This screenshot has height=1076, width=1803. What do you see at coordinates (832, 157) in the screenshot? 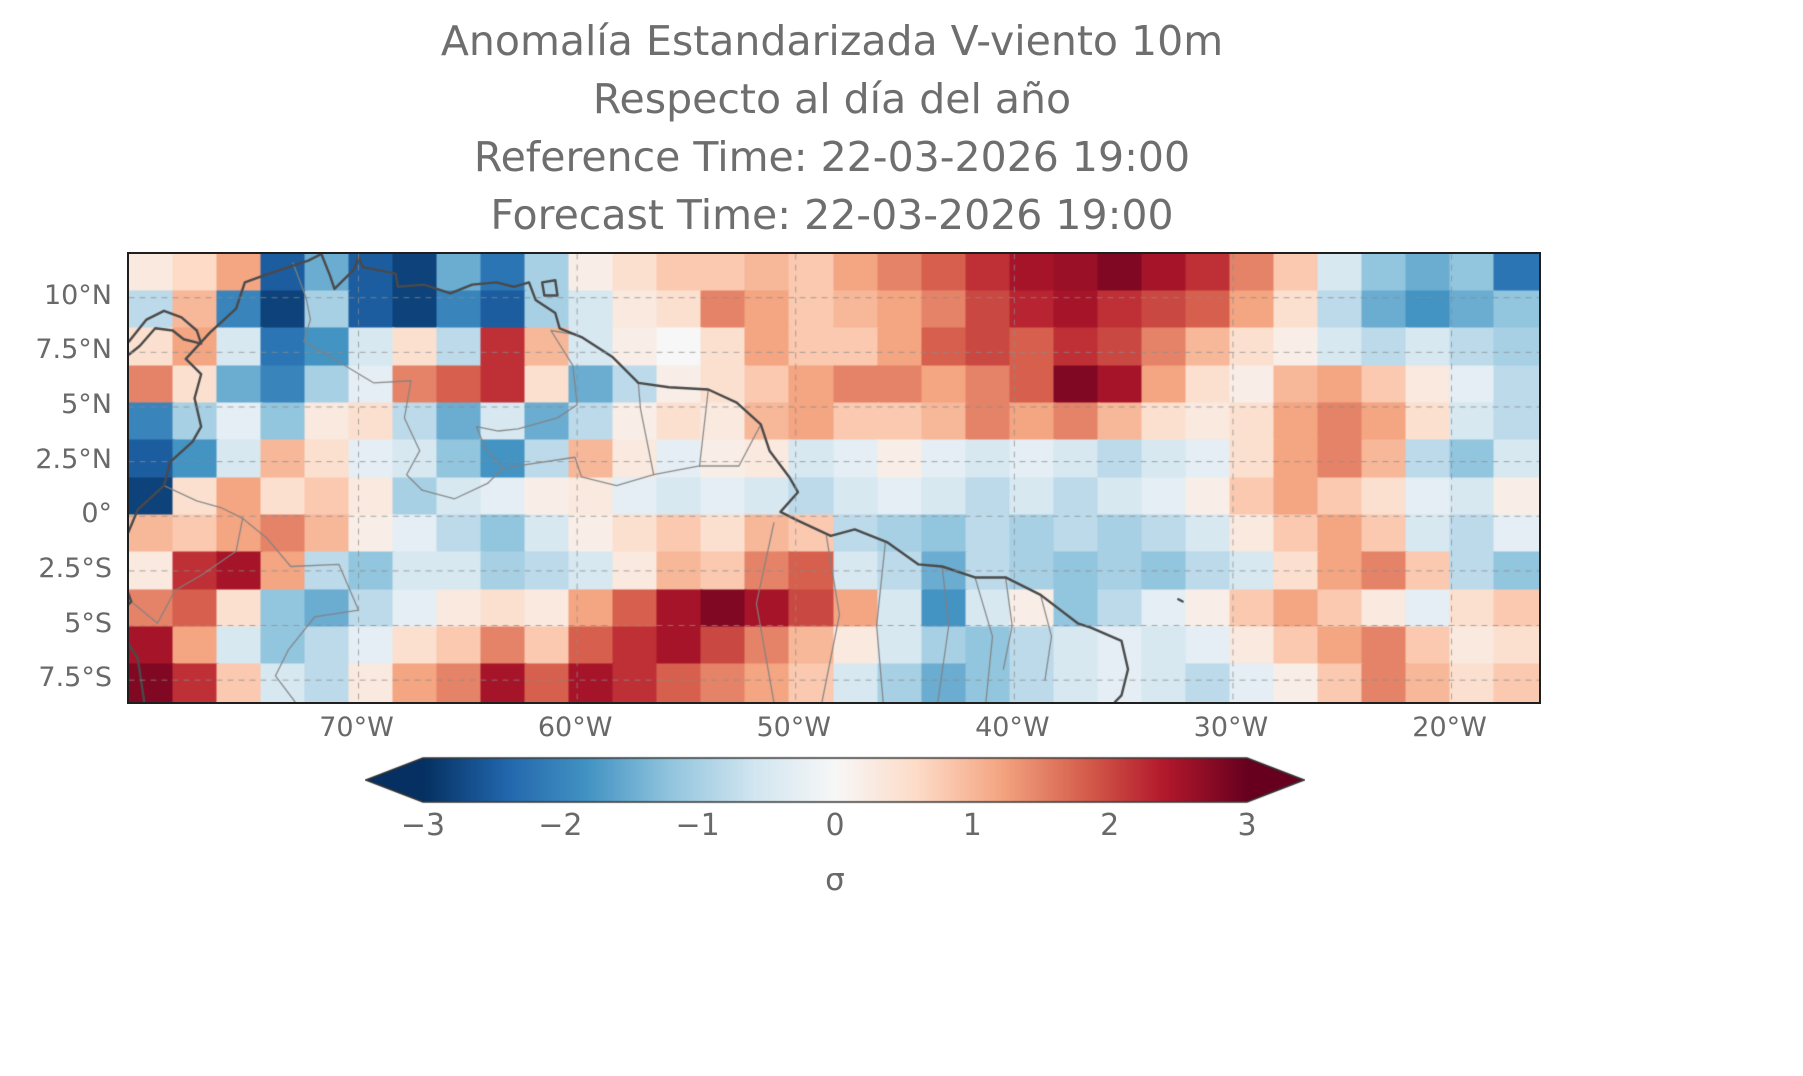
I see `title-line-3: Reference Time: 22-03-2026 19:00` at bounding box center [832, 157].